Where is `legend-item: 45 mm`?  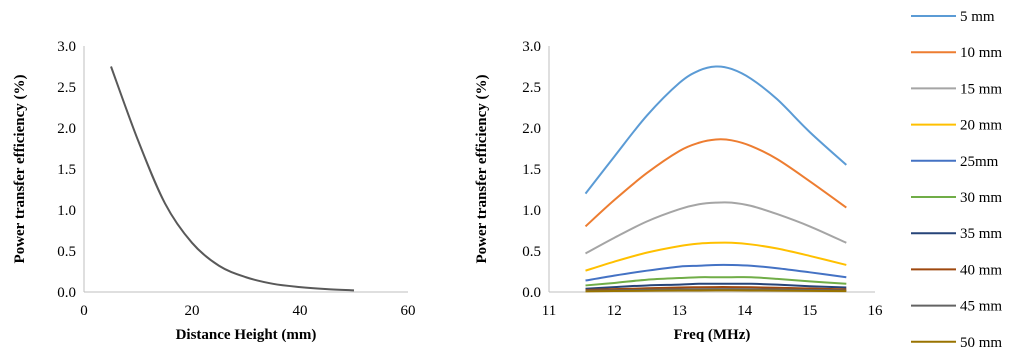 legend-item: 45 mm is located at coordinates (956, 307).